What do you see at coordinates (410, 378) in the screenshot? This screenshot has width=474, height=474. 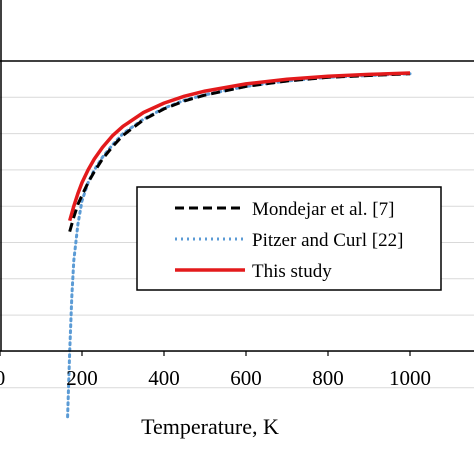 I see `x-tick-label: 1000` at bounding box center [410, 378].